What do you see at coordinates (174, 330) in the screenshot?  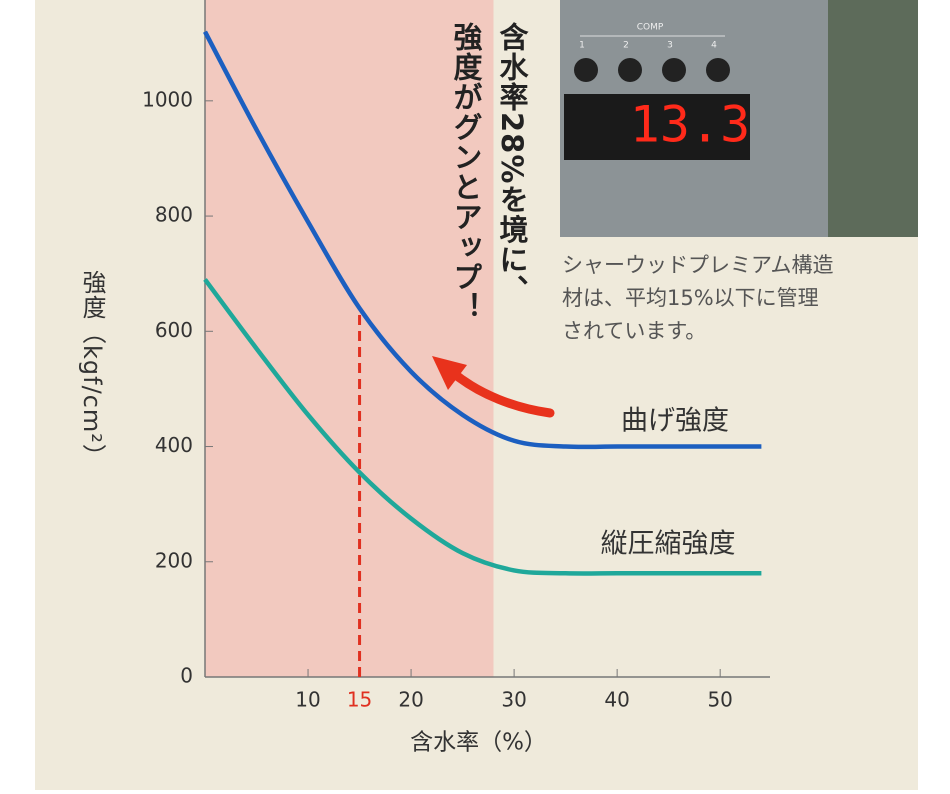 I see `y-tick-label: 600` at bounding box center [174, 330].